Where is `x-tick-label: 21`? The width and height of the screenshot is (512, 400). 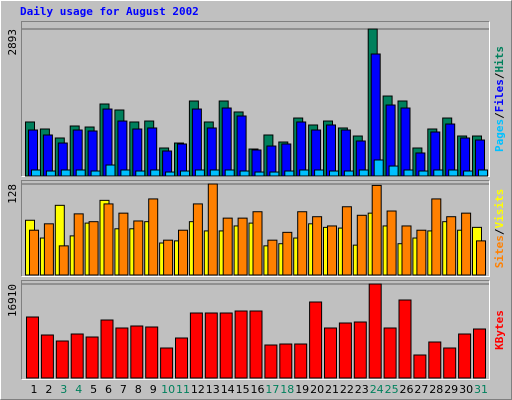 x-tick-label: 21 is located at coordinates (332, 389).